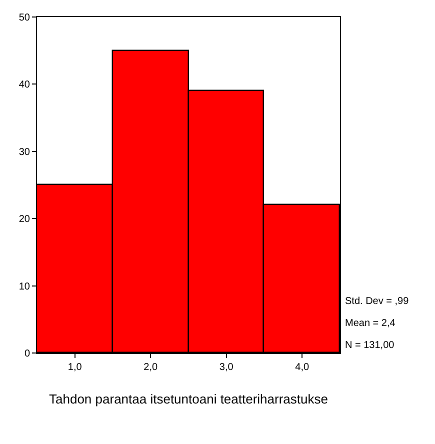  What do you see at coordinates (302, 367) in the screenshot?
I see `x-tick-label: 4,0` at bounding box center [302, 367].